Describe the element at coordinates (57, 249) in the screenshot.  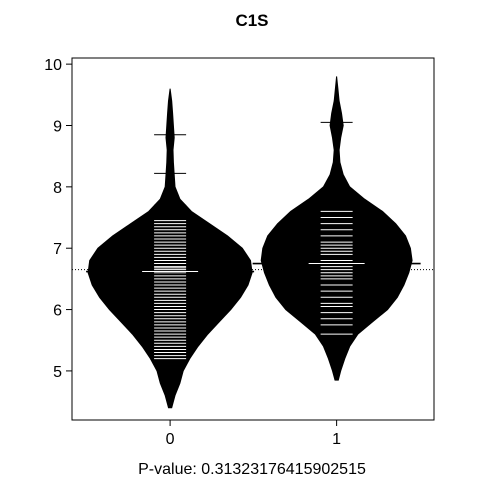
I see `y-tick-label: 7` at that location.